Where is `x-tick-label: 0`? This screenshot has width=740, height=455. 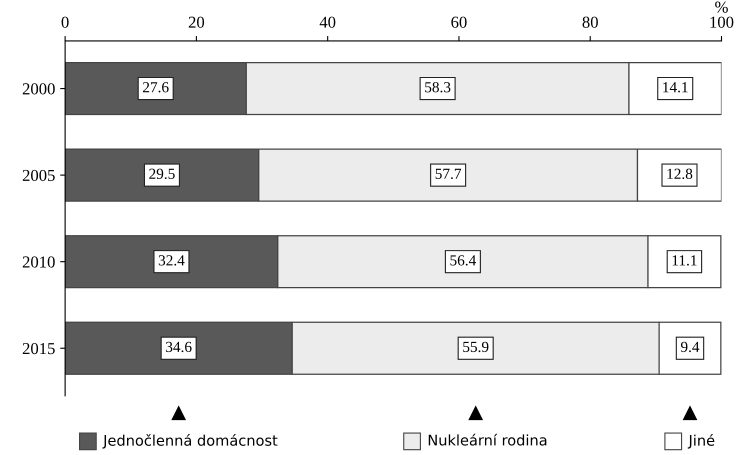
x-tick-label: 0 is located at coordinates (65, 22).